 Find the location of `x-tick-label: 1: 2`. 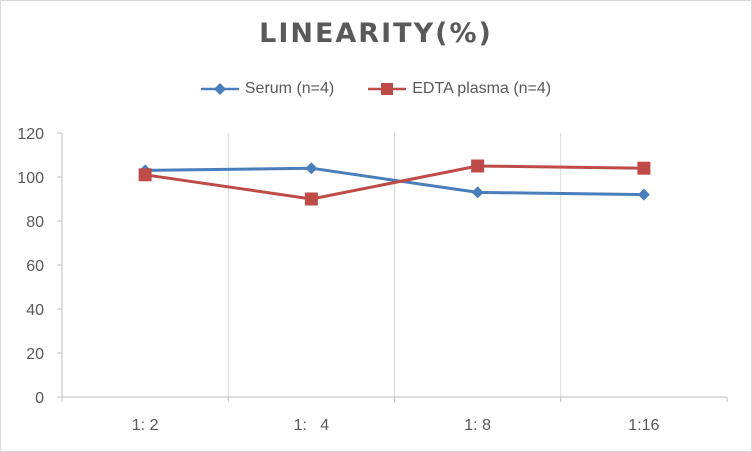

x-tick-label: 1: 2 is located at coordinates (145, 425).